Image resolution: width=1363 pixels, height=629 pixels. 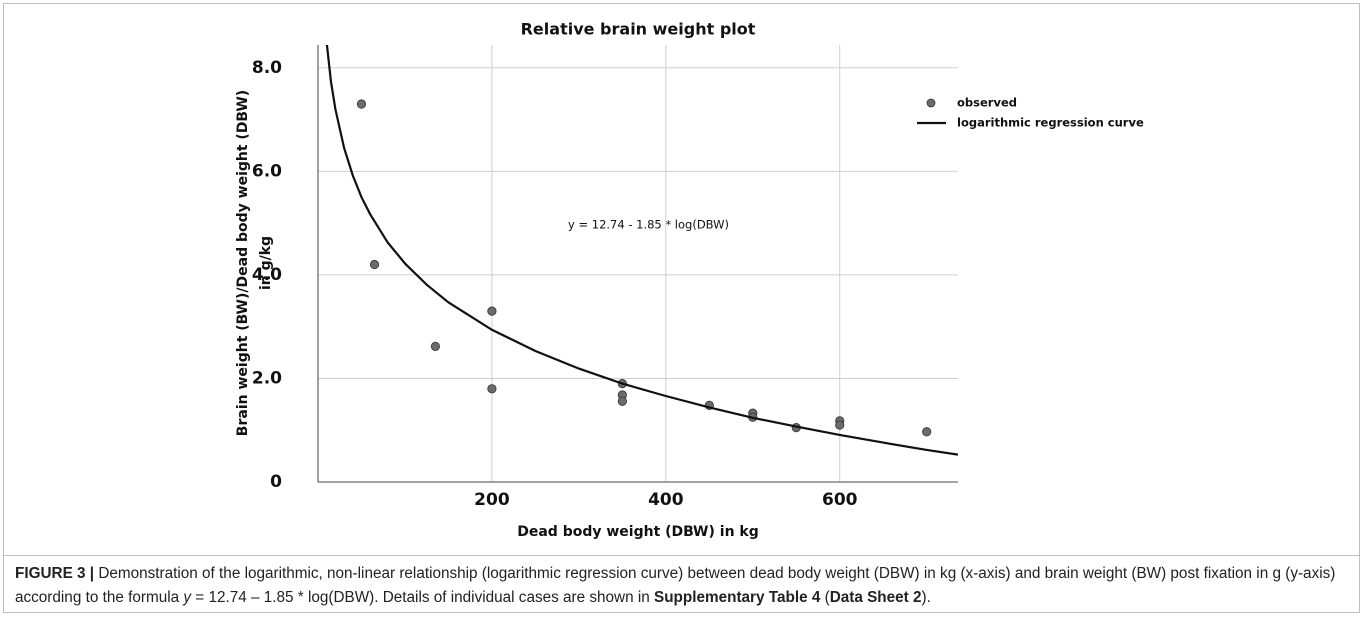 What do you see at coordinates (276, 482) in the screenshot?
I see `y-tick-label: 0` at bounding box center [276, 482].